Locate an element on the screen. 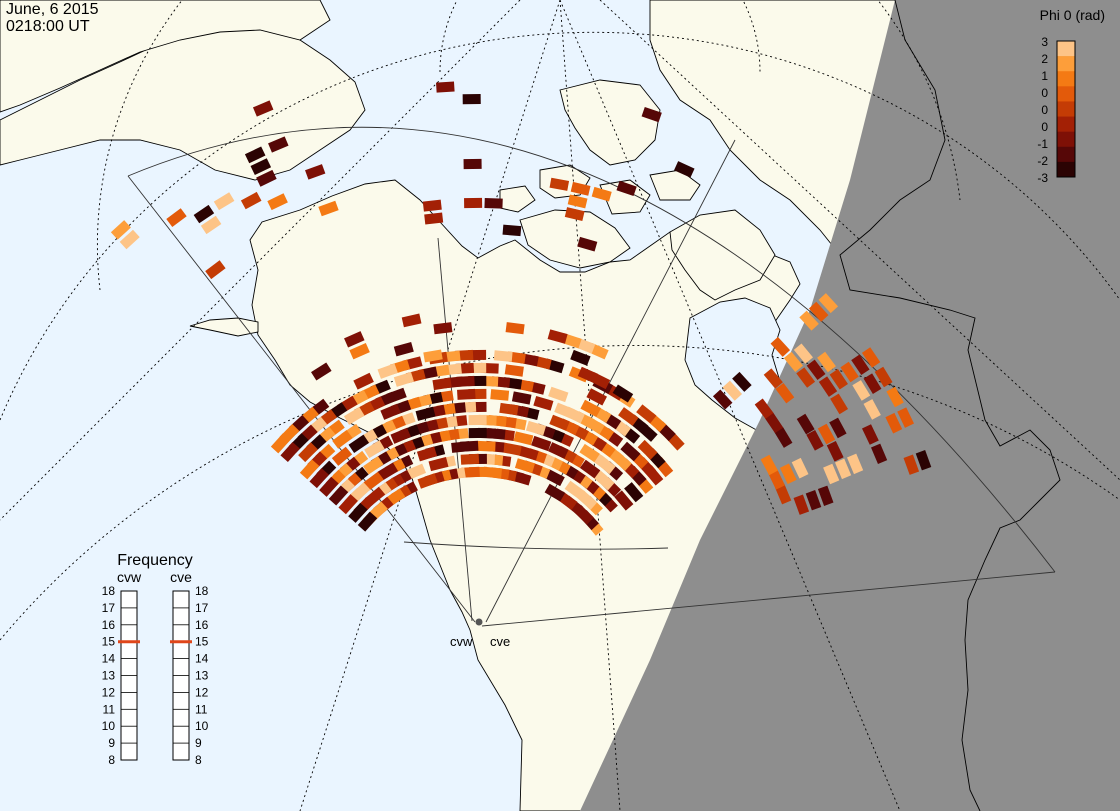 The height and width of the screenshot is (811, 1120). frequency-scale-label: 11 is located at coordinates (201, 709).